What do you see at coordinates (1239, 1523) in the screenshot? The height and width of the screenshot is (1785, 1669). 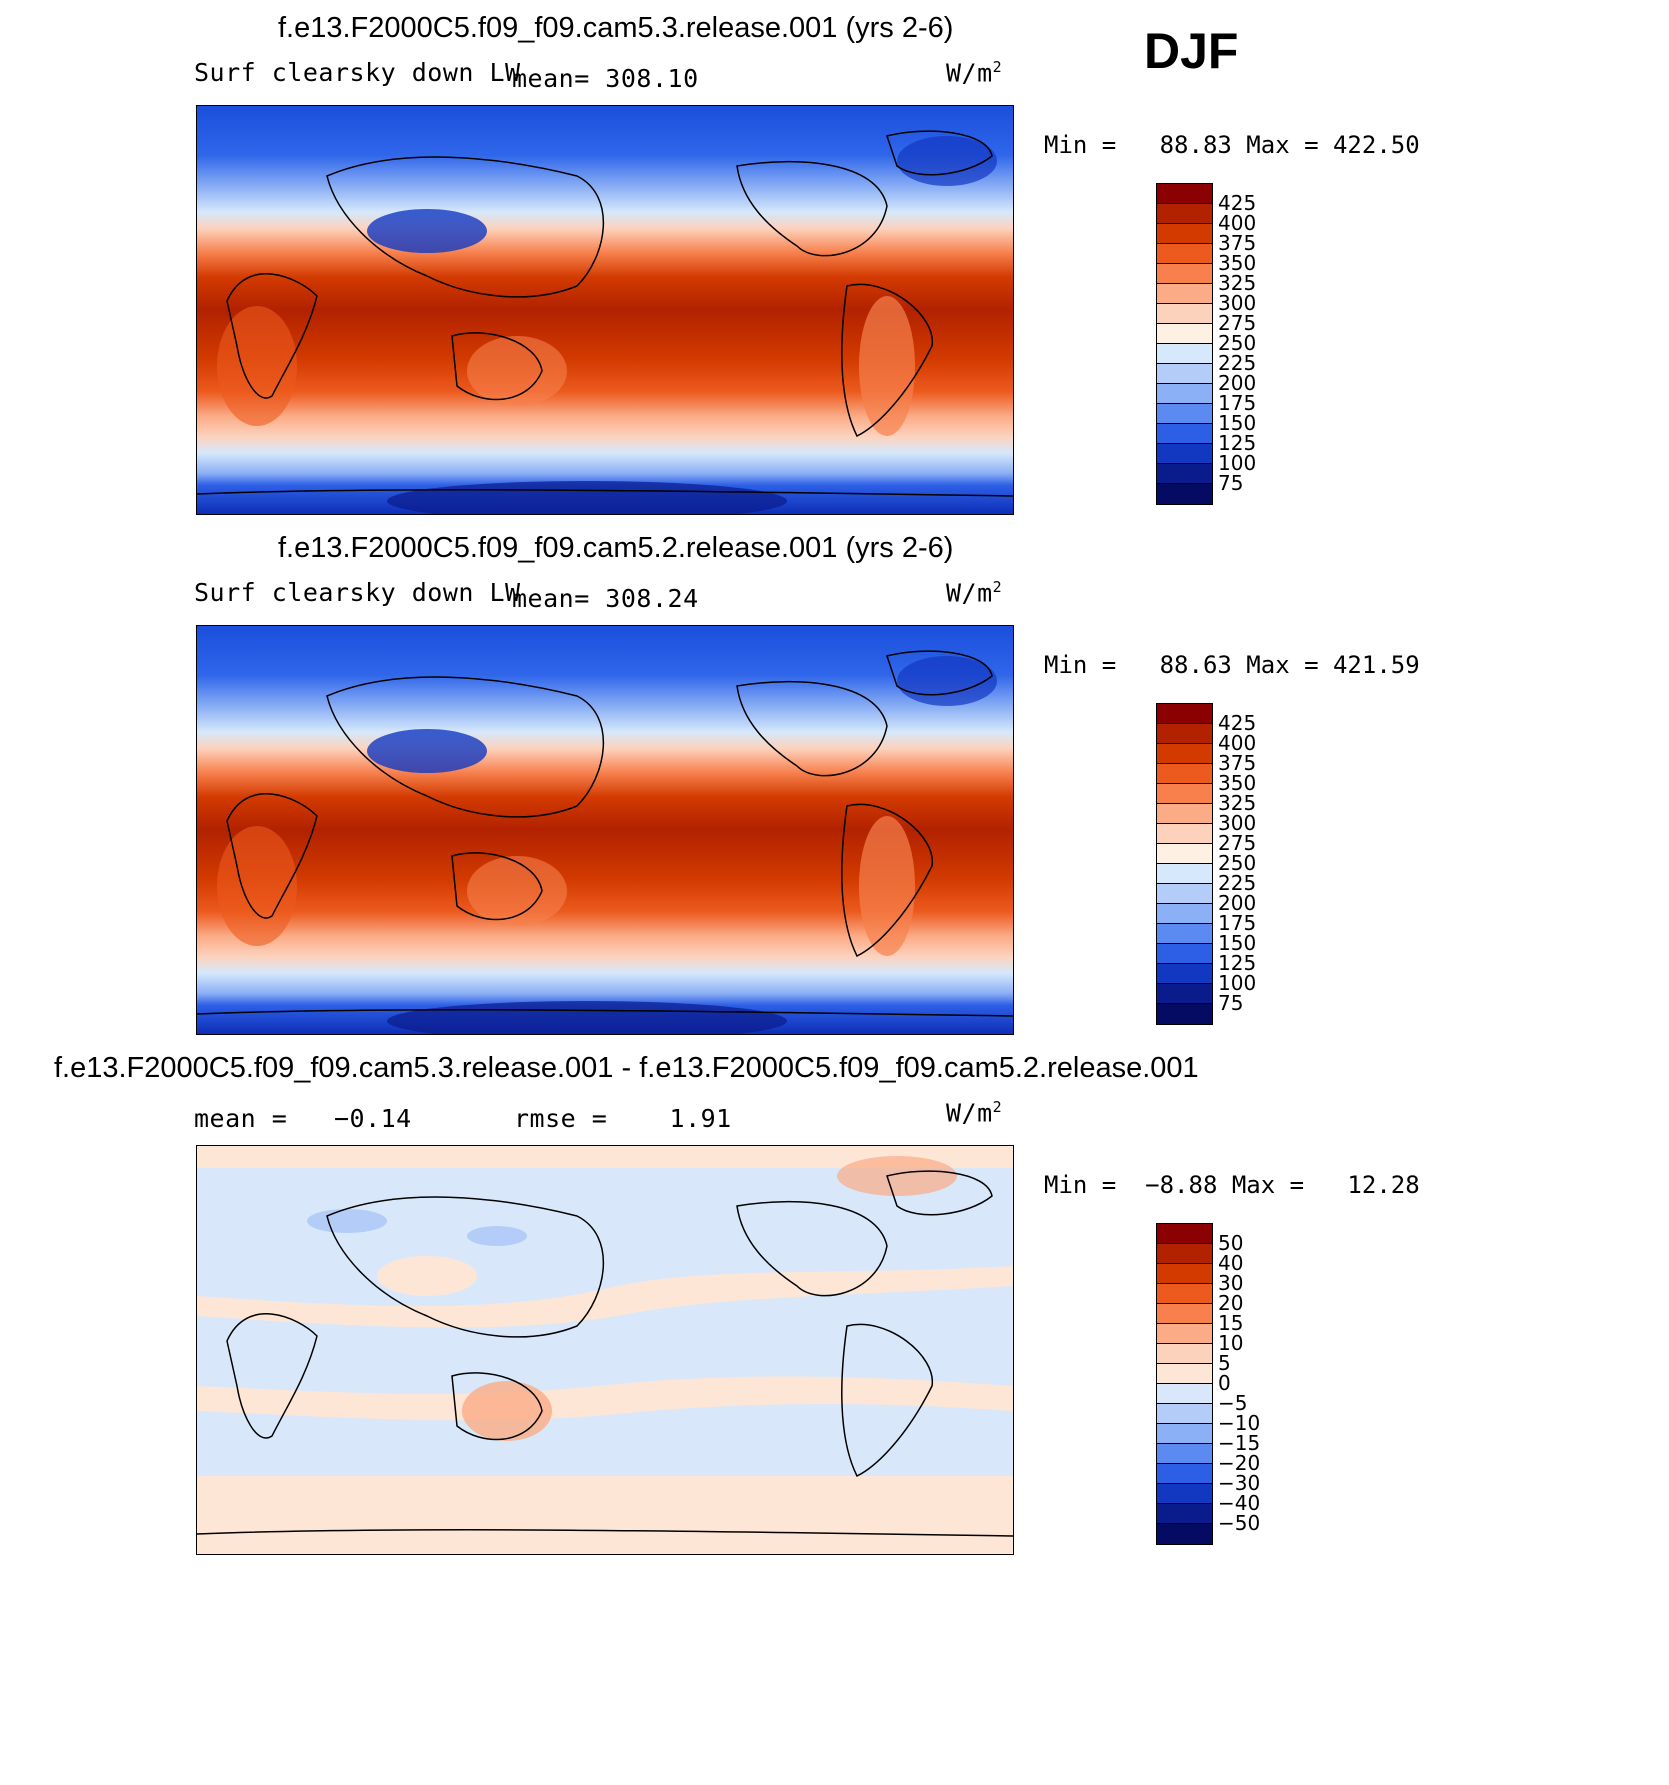 I see `colorbar-tick-label: −50` at bounding box center [1239, 1523].